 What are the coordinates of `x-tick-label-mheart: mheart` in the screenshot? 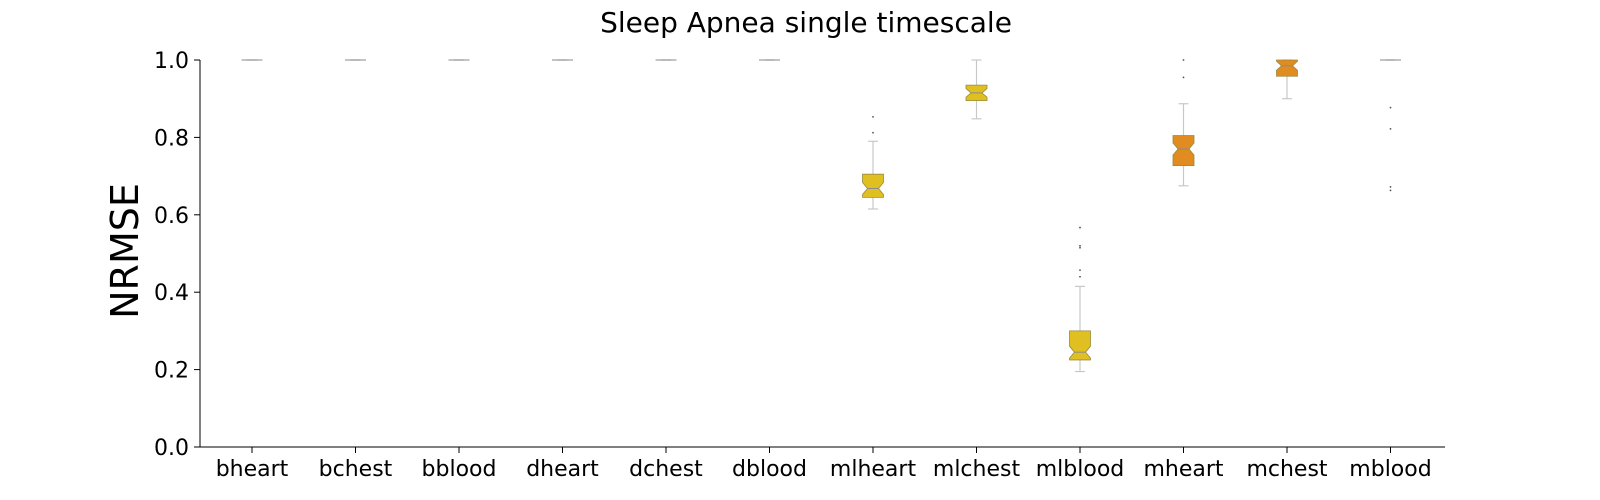 It's located at (1183, 469).